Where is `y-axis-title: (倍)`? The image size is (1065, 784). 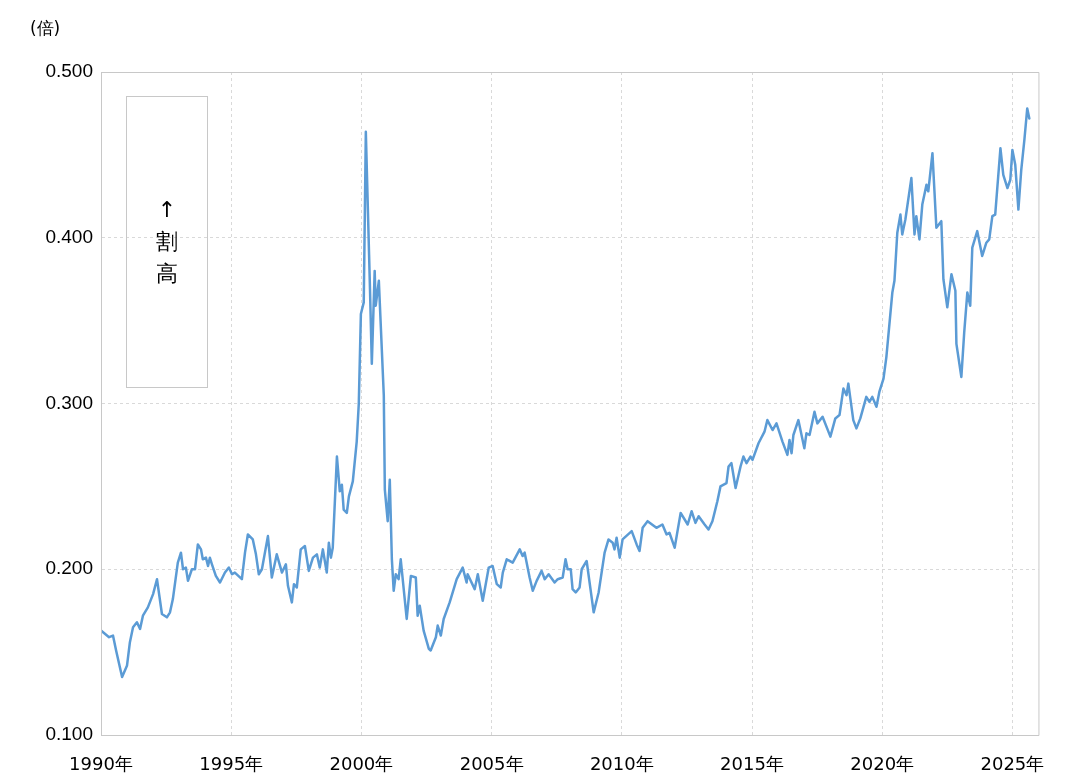 y-axis-title: (倍) is located at coordinates (45, 28).